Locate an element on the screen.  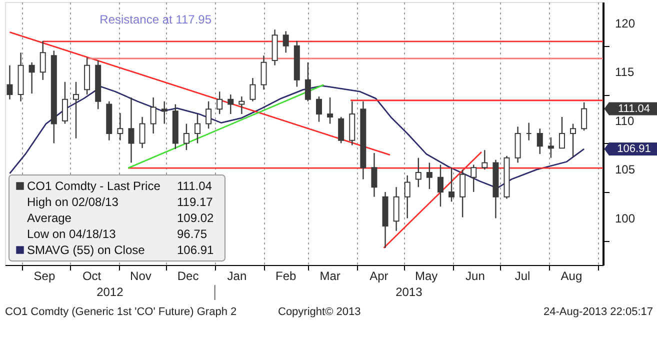
x-tick-label: Feb is located at coordinates (286, 276).